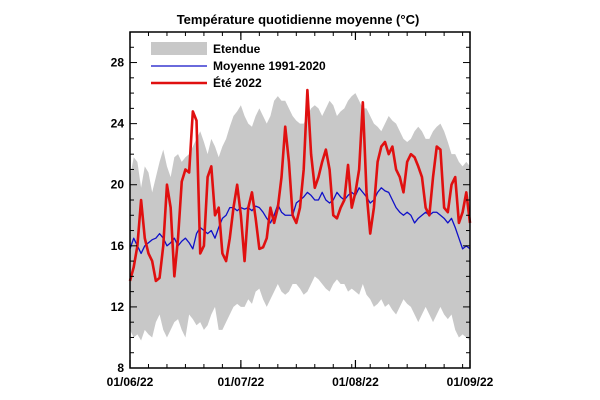 This screenshot has width=600, height=400. I want to click on y-tick-label: 20, so click(118, 185).